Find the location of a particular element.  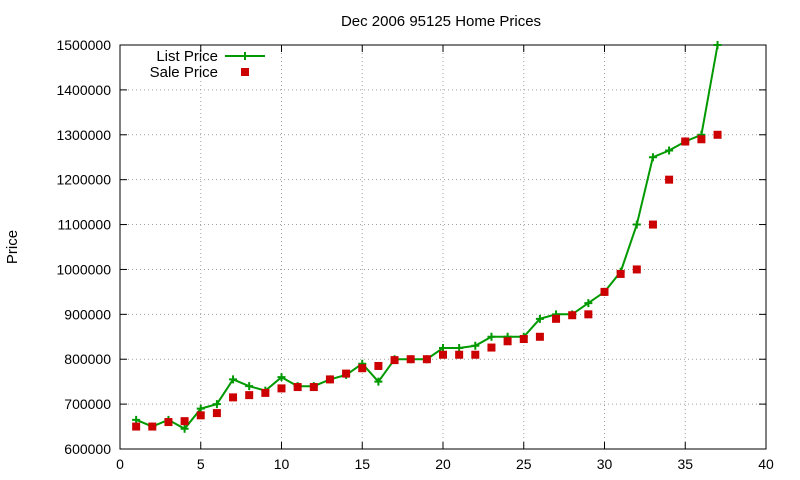

y-tick-label: 800000 is located at coordinates (87, 359).